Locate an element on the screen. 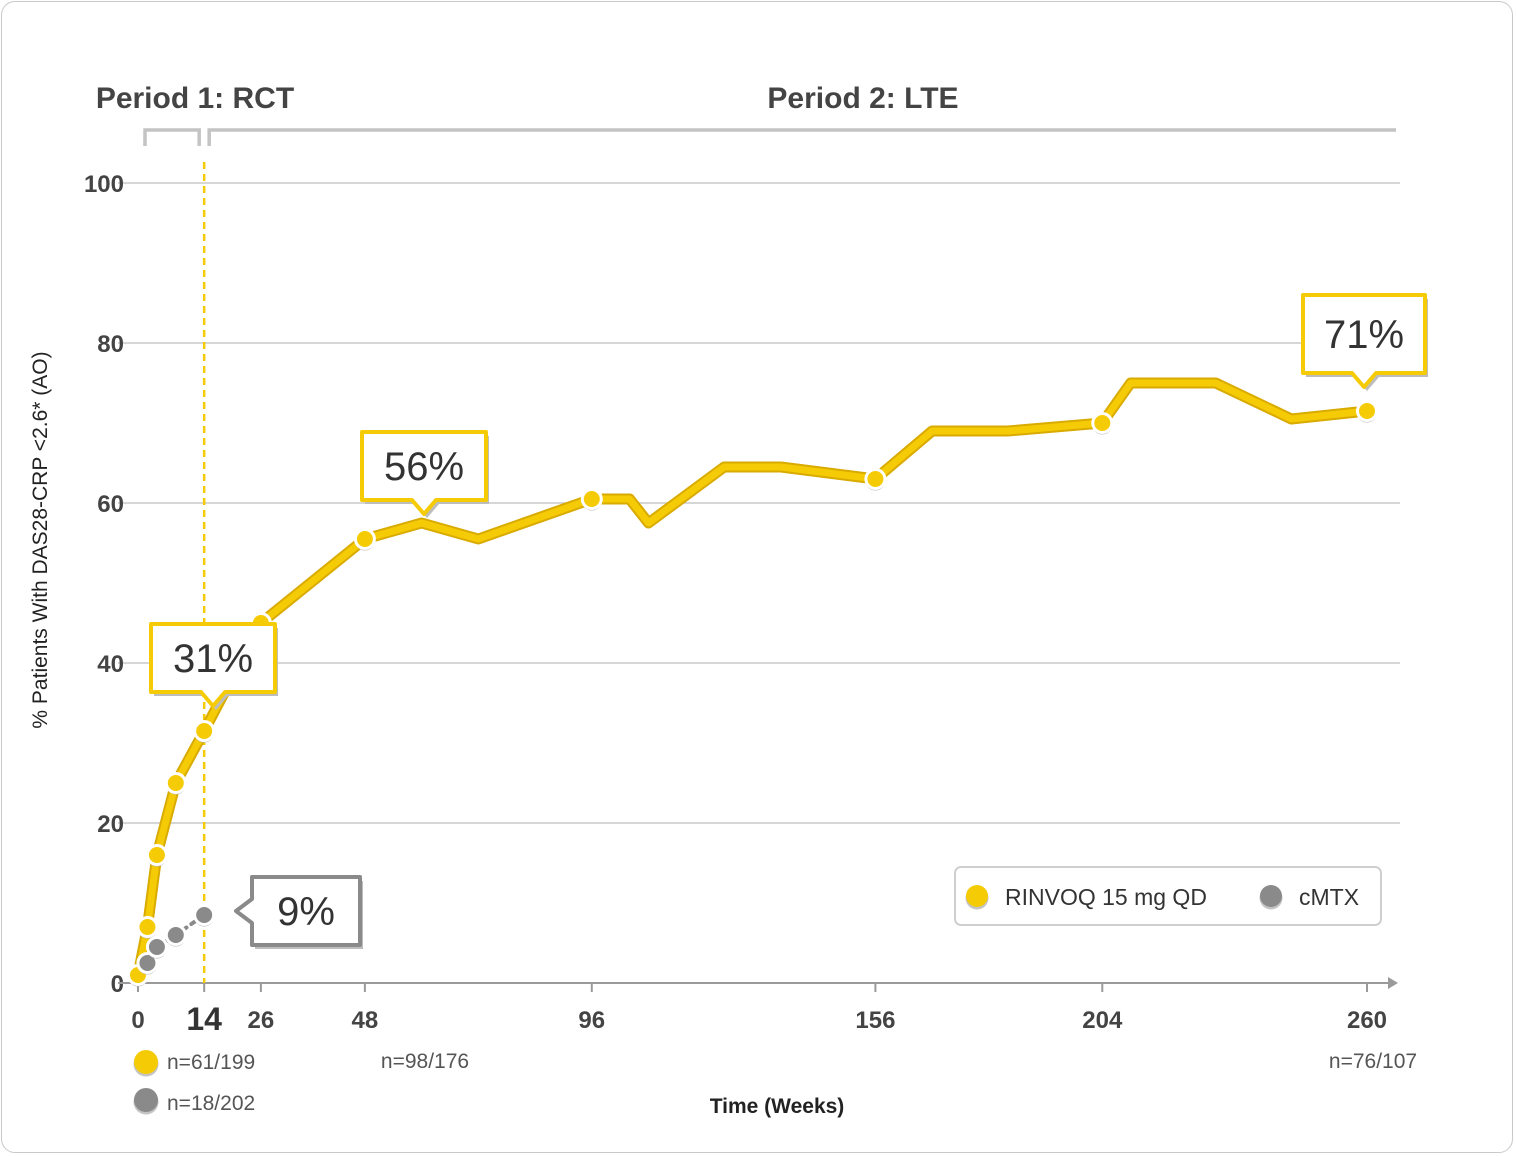  legend-box is located at coordinates (1168, 896).